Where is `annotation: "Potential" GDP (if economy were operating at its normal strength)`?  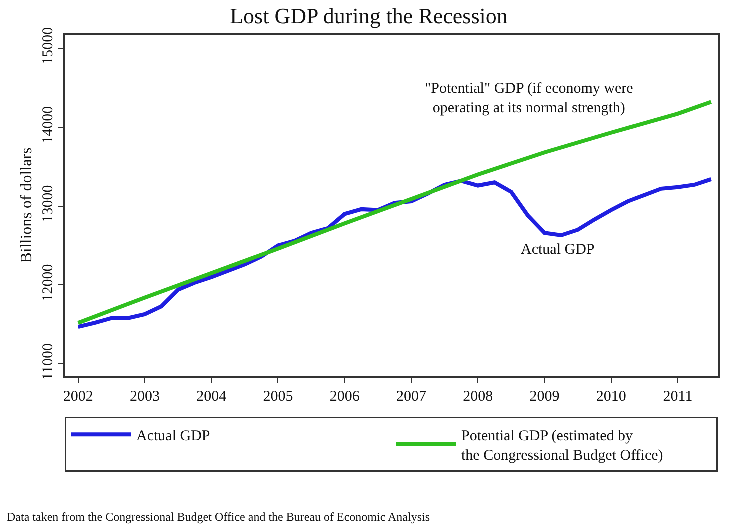
annotation: "Potential" GDP (if economy were operating at its normal strength) is located at coordinates (529, 98).